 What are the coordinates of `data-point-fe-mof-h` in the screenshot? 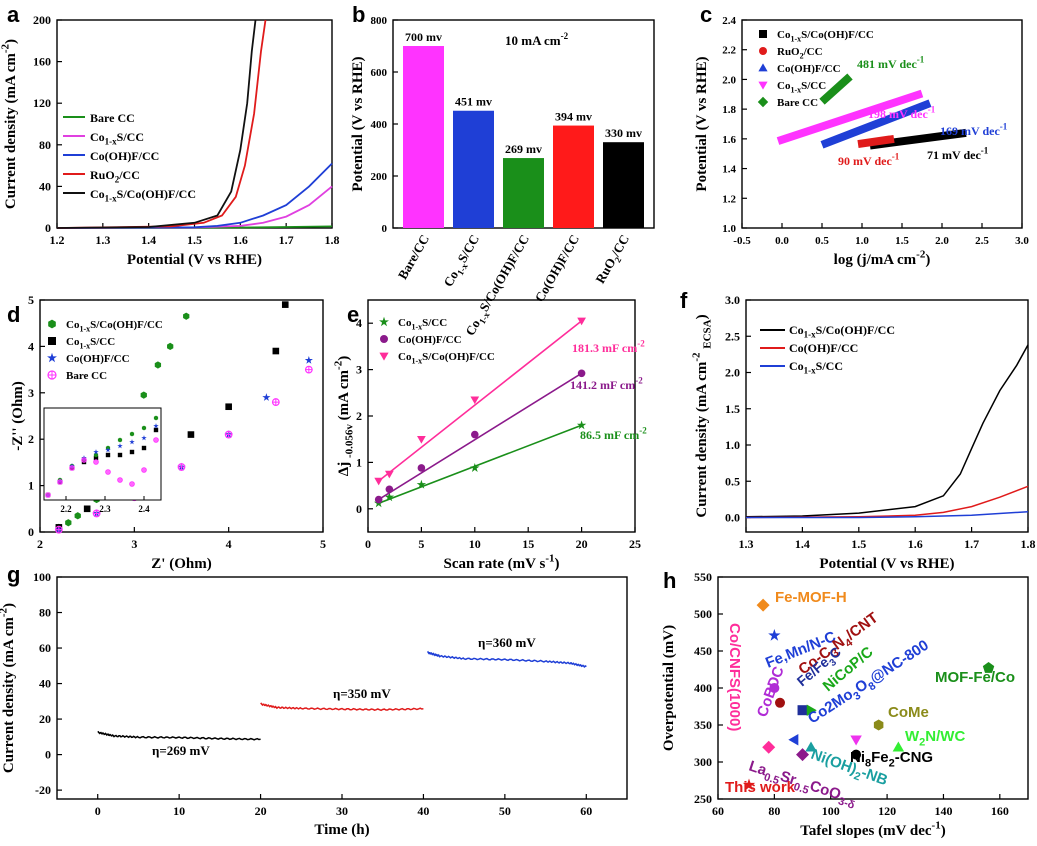 It's located at (763, 605).